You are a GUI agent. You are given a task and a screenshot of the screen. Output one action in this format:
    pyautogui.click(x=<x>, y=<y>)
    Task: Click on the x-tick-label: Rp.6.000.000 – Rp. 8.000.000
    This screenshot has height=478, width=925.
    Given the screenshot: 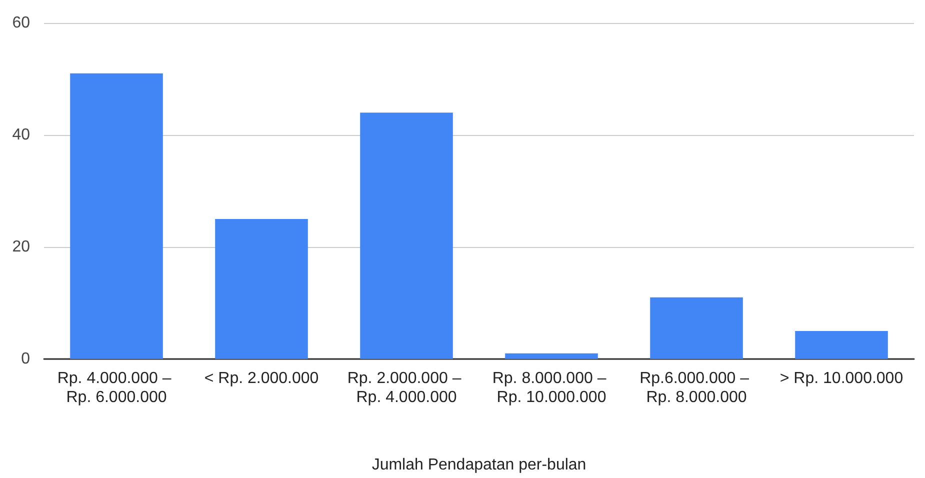 What is the action you would take?
    pyautogui.click(x=697, y=388)
    